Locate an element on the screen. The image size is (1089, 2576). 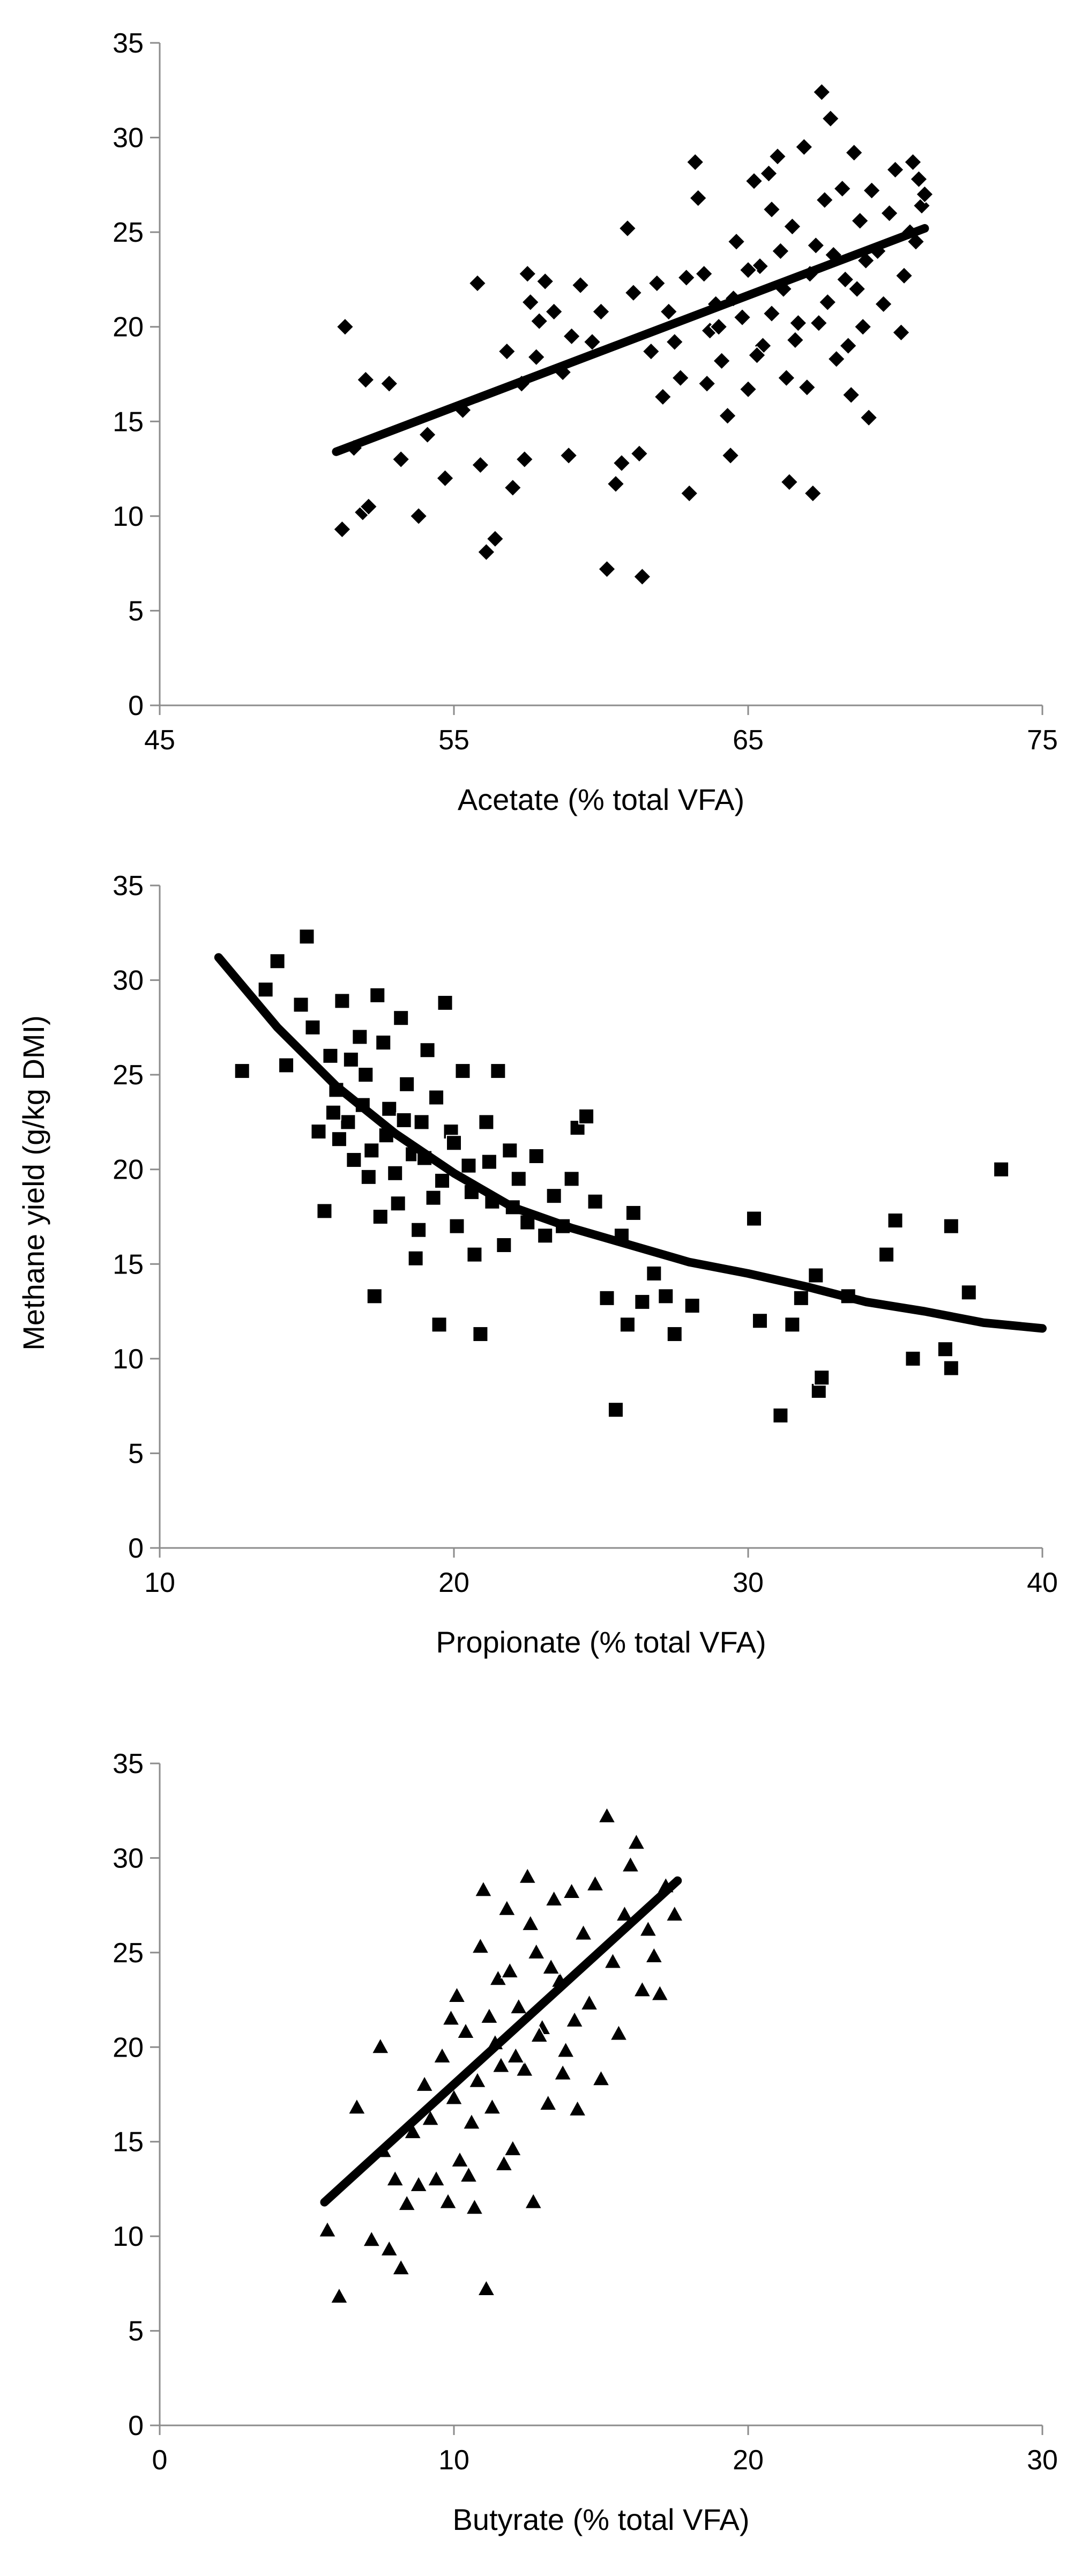
y-tick-label: 25 is located at coordinates (128, 1953).